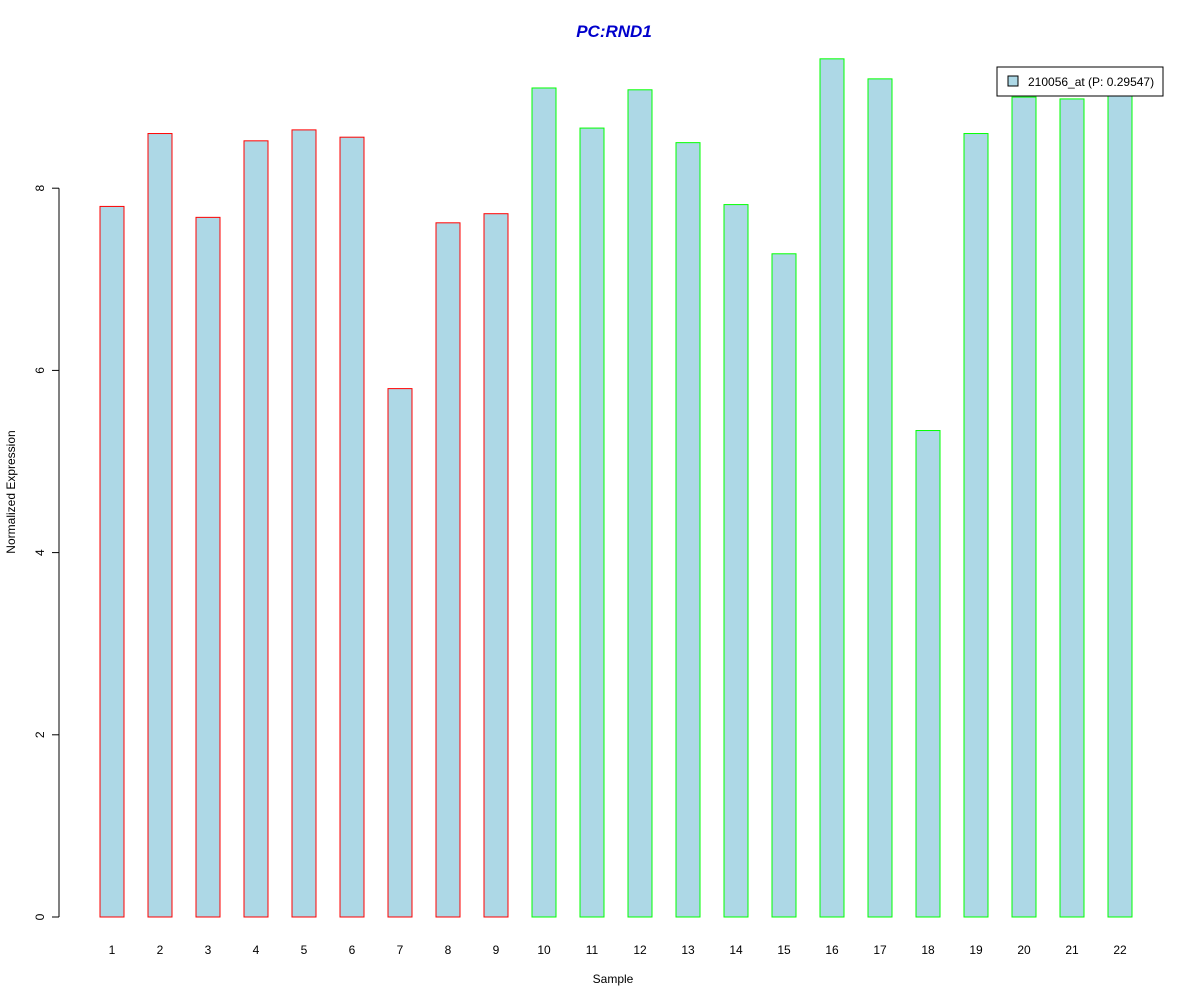 This screenshot has width=1200, height=1000. What do you see at coordinates (11, 491) in the screenshot?
I see `y-axis-label: Normalized Expression` at bounding box center [11, 491].